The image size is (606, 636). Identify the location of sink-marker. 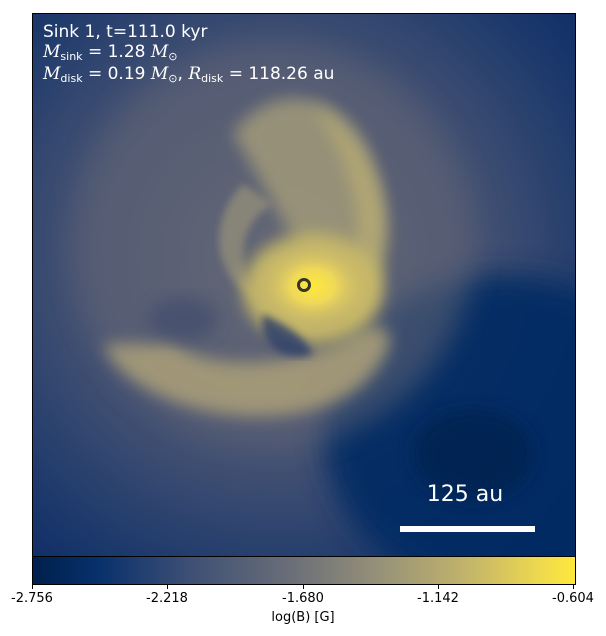
(304, 285).